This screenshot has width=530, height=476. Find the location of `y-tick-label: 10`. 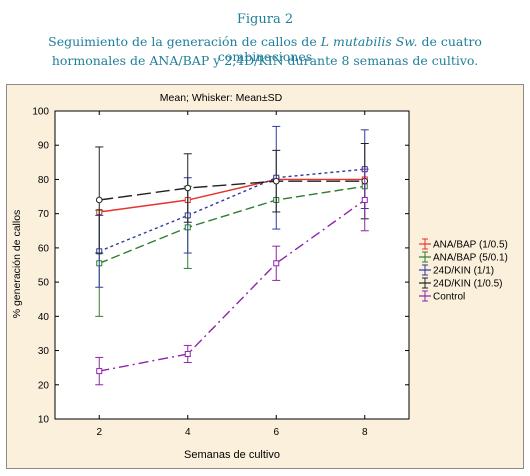

y-tick-label: 10 is located at coordinates (44, 420).